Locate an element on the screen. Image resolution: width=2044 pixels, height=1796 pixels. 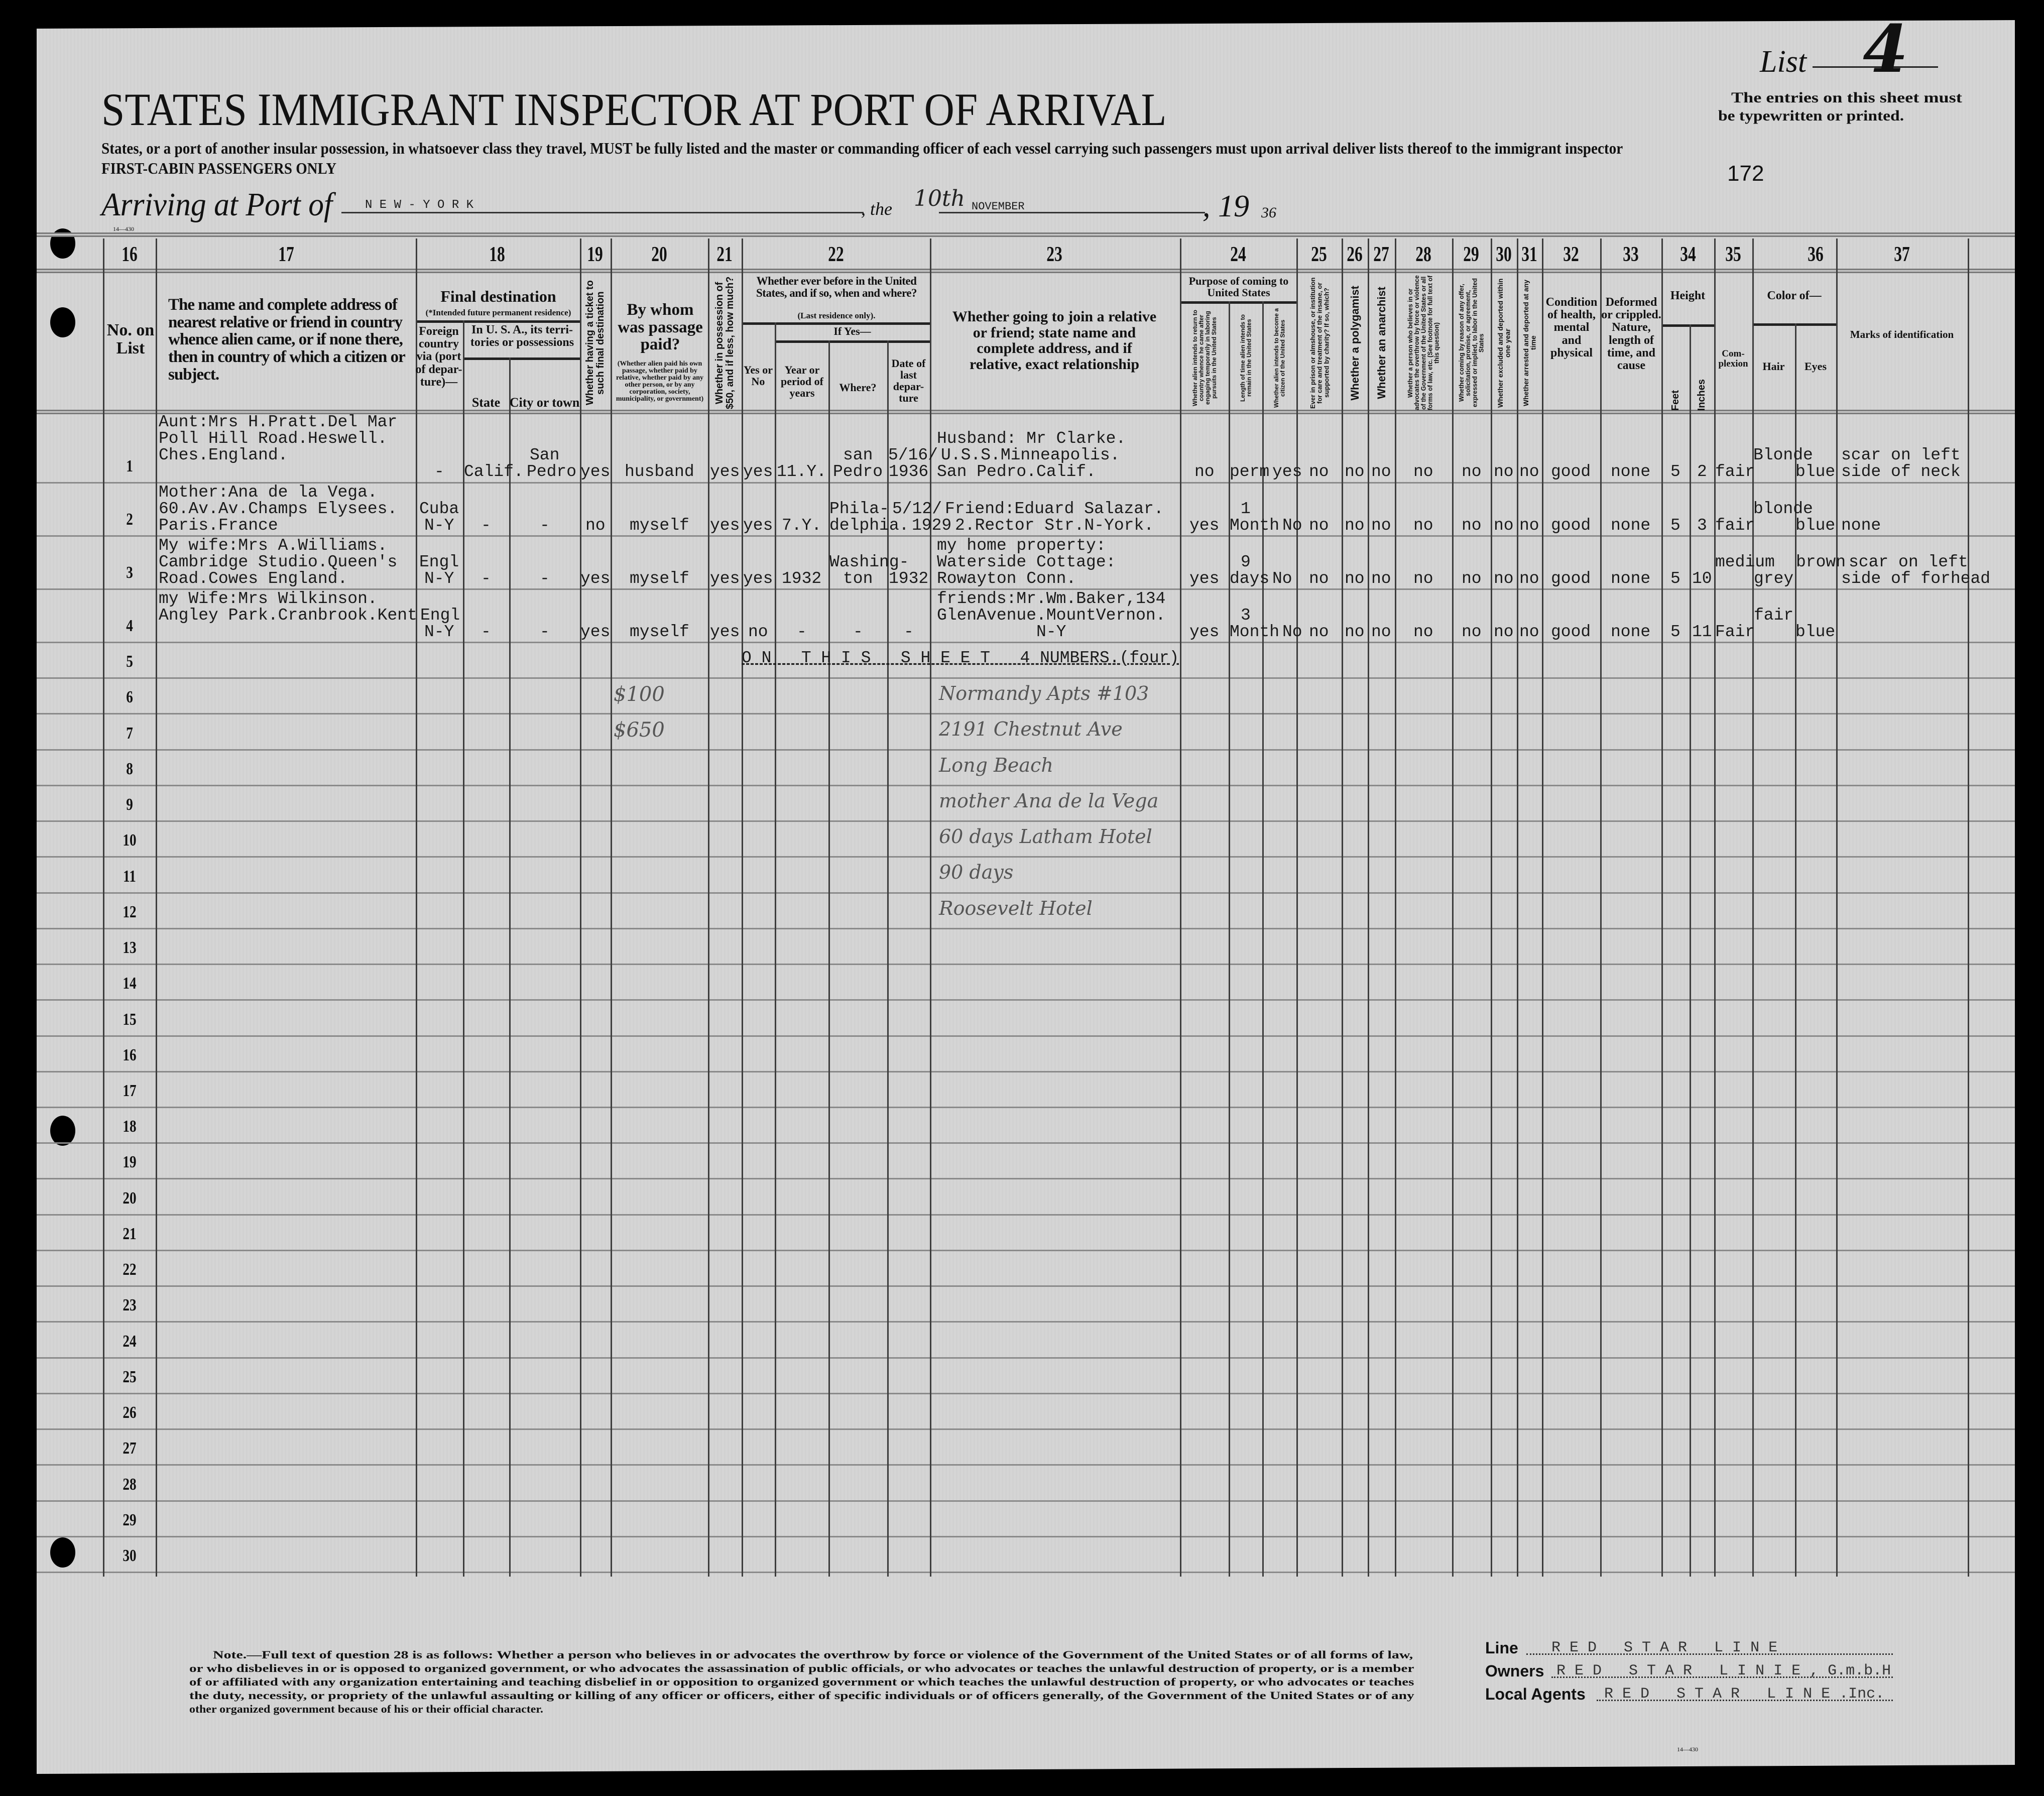
header-final-destination: Final destination is located at coordinates (498, 296).